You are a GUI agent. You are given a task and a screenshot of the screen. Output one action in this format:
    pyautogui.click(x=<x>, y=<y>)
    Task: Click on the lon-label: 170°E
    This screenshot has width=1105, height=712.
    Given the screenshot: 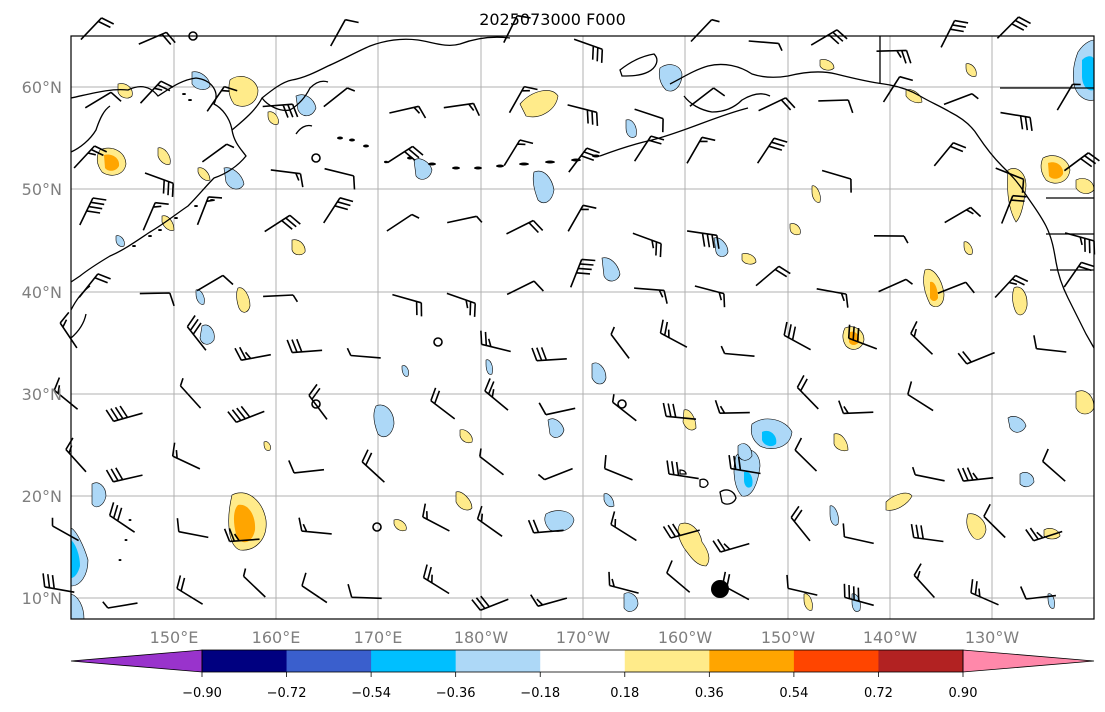 What is the action you would take?
    pyautogui.click(x=378, y=637)
    